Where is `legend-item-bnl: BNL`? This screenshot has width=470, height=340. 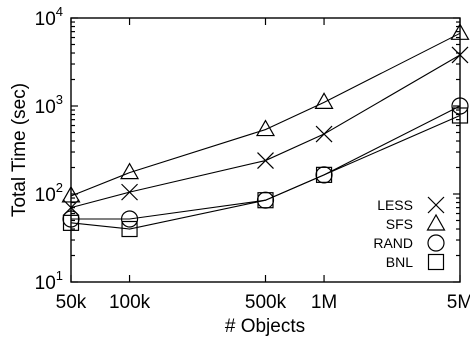
legend-item-bnl: BNL is located at coordinates (415, 262).